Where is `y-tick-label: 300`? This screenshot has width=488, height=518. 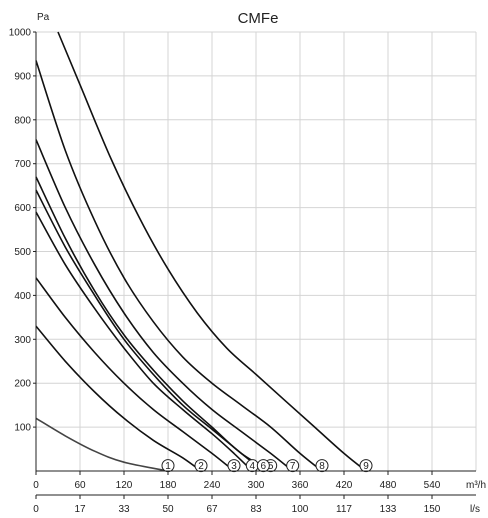 y-tick-label: 300 is located at coordinates (22, 340).